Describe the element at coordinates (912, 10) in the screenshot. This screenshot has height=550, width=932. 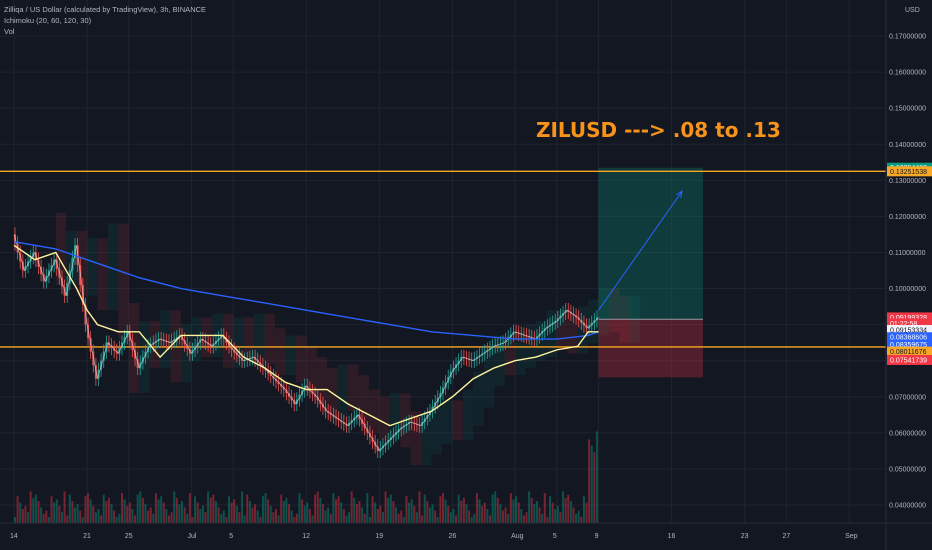
I see `currency-label: USD` at that location.